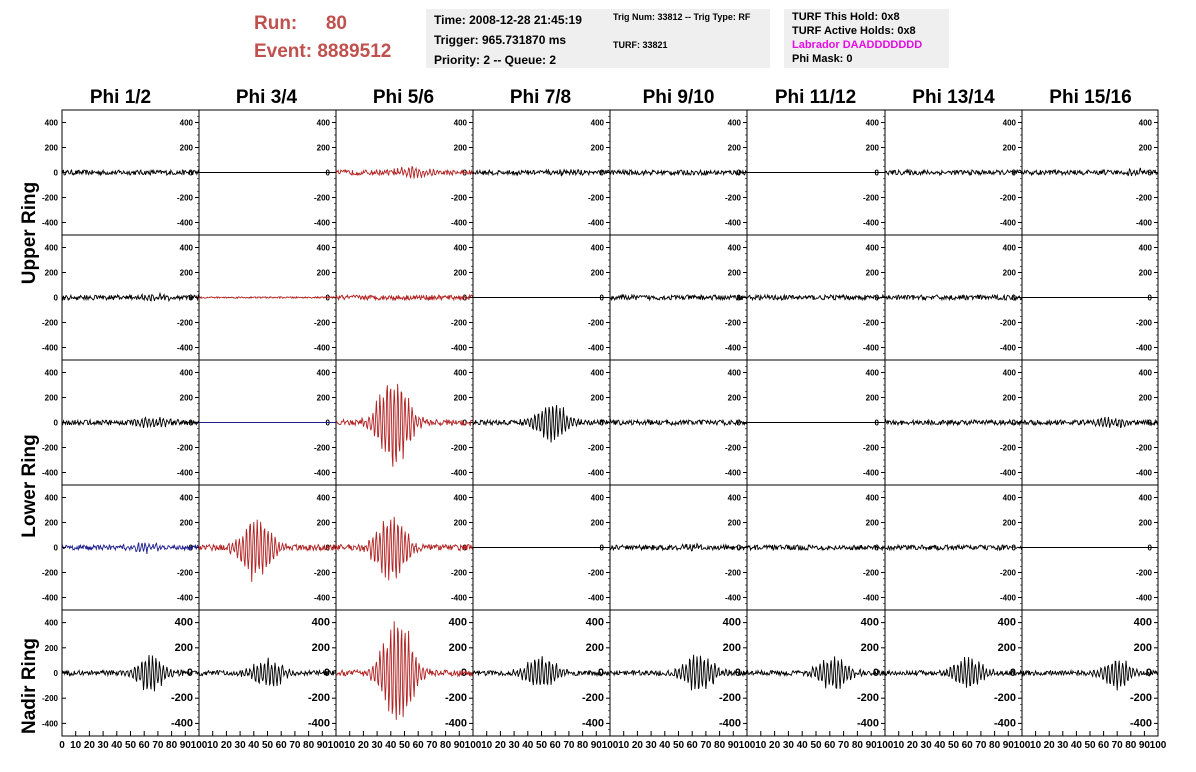 The height and width of the screenshot is (772, 1196). I want to click on turf-text: TURF: 33821, so click(640, 45).